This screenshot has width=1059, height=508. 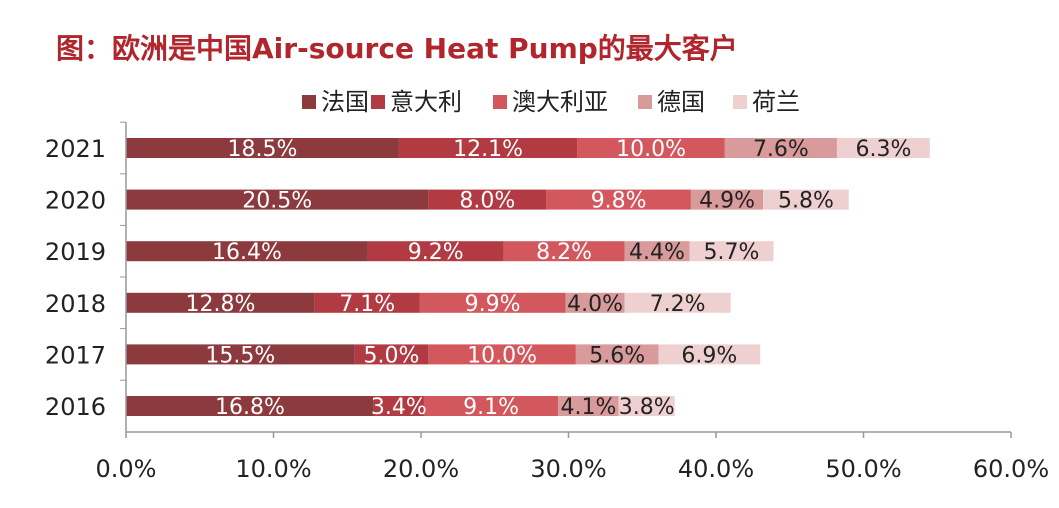 I want to click on data-label-2017-series-3: 10.0%, so click(x=502, y=355).